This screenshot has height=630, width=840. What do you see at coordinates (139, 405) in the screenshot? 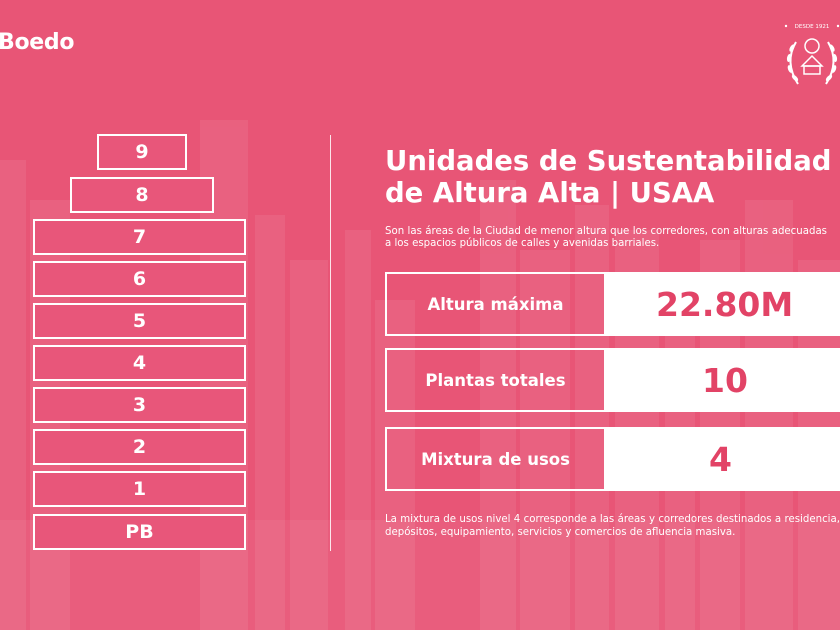
I see `floor-3: 3` at bounding box center [139, 405].